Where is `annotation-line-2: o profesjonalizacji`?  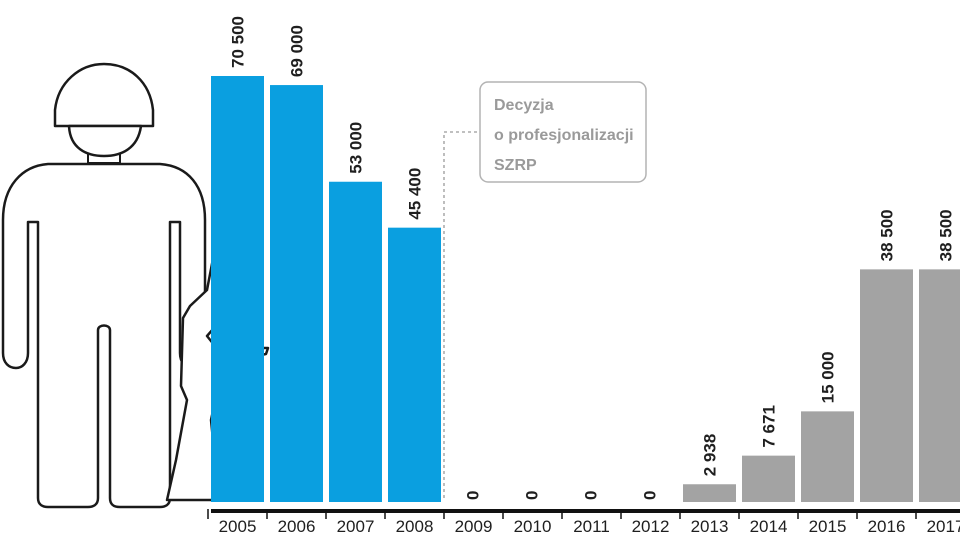
annotation-line-2: o profesjonalizacji is located at coordinates (564, 135).